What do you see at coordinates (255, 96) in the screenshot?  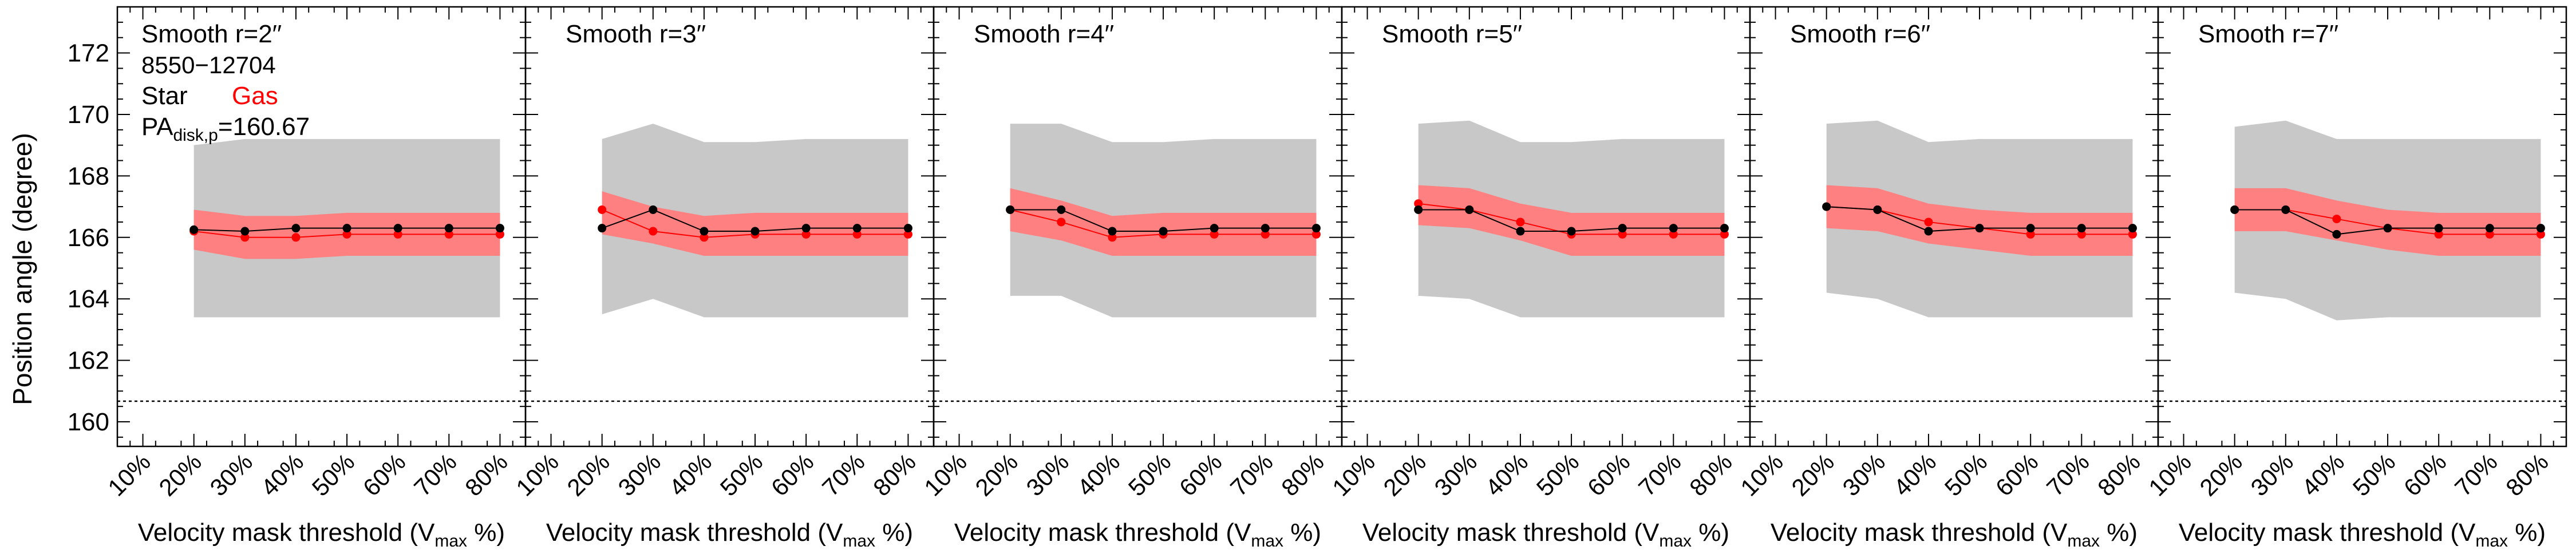 I see `legend-gas: Gas` at bounding box center [255, 96].